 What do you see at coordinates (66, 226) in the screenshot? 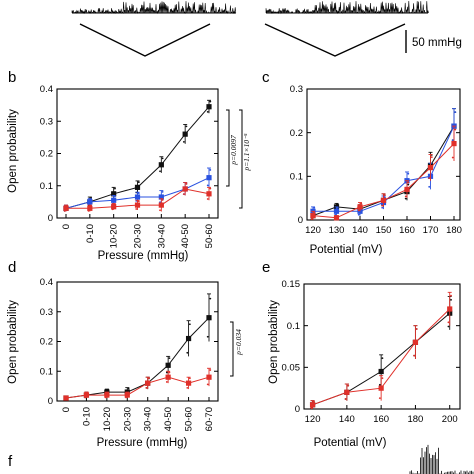
I see `x-tick-label: 0` at bounding box center [66, 226].